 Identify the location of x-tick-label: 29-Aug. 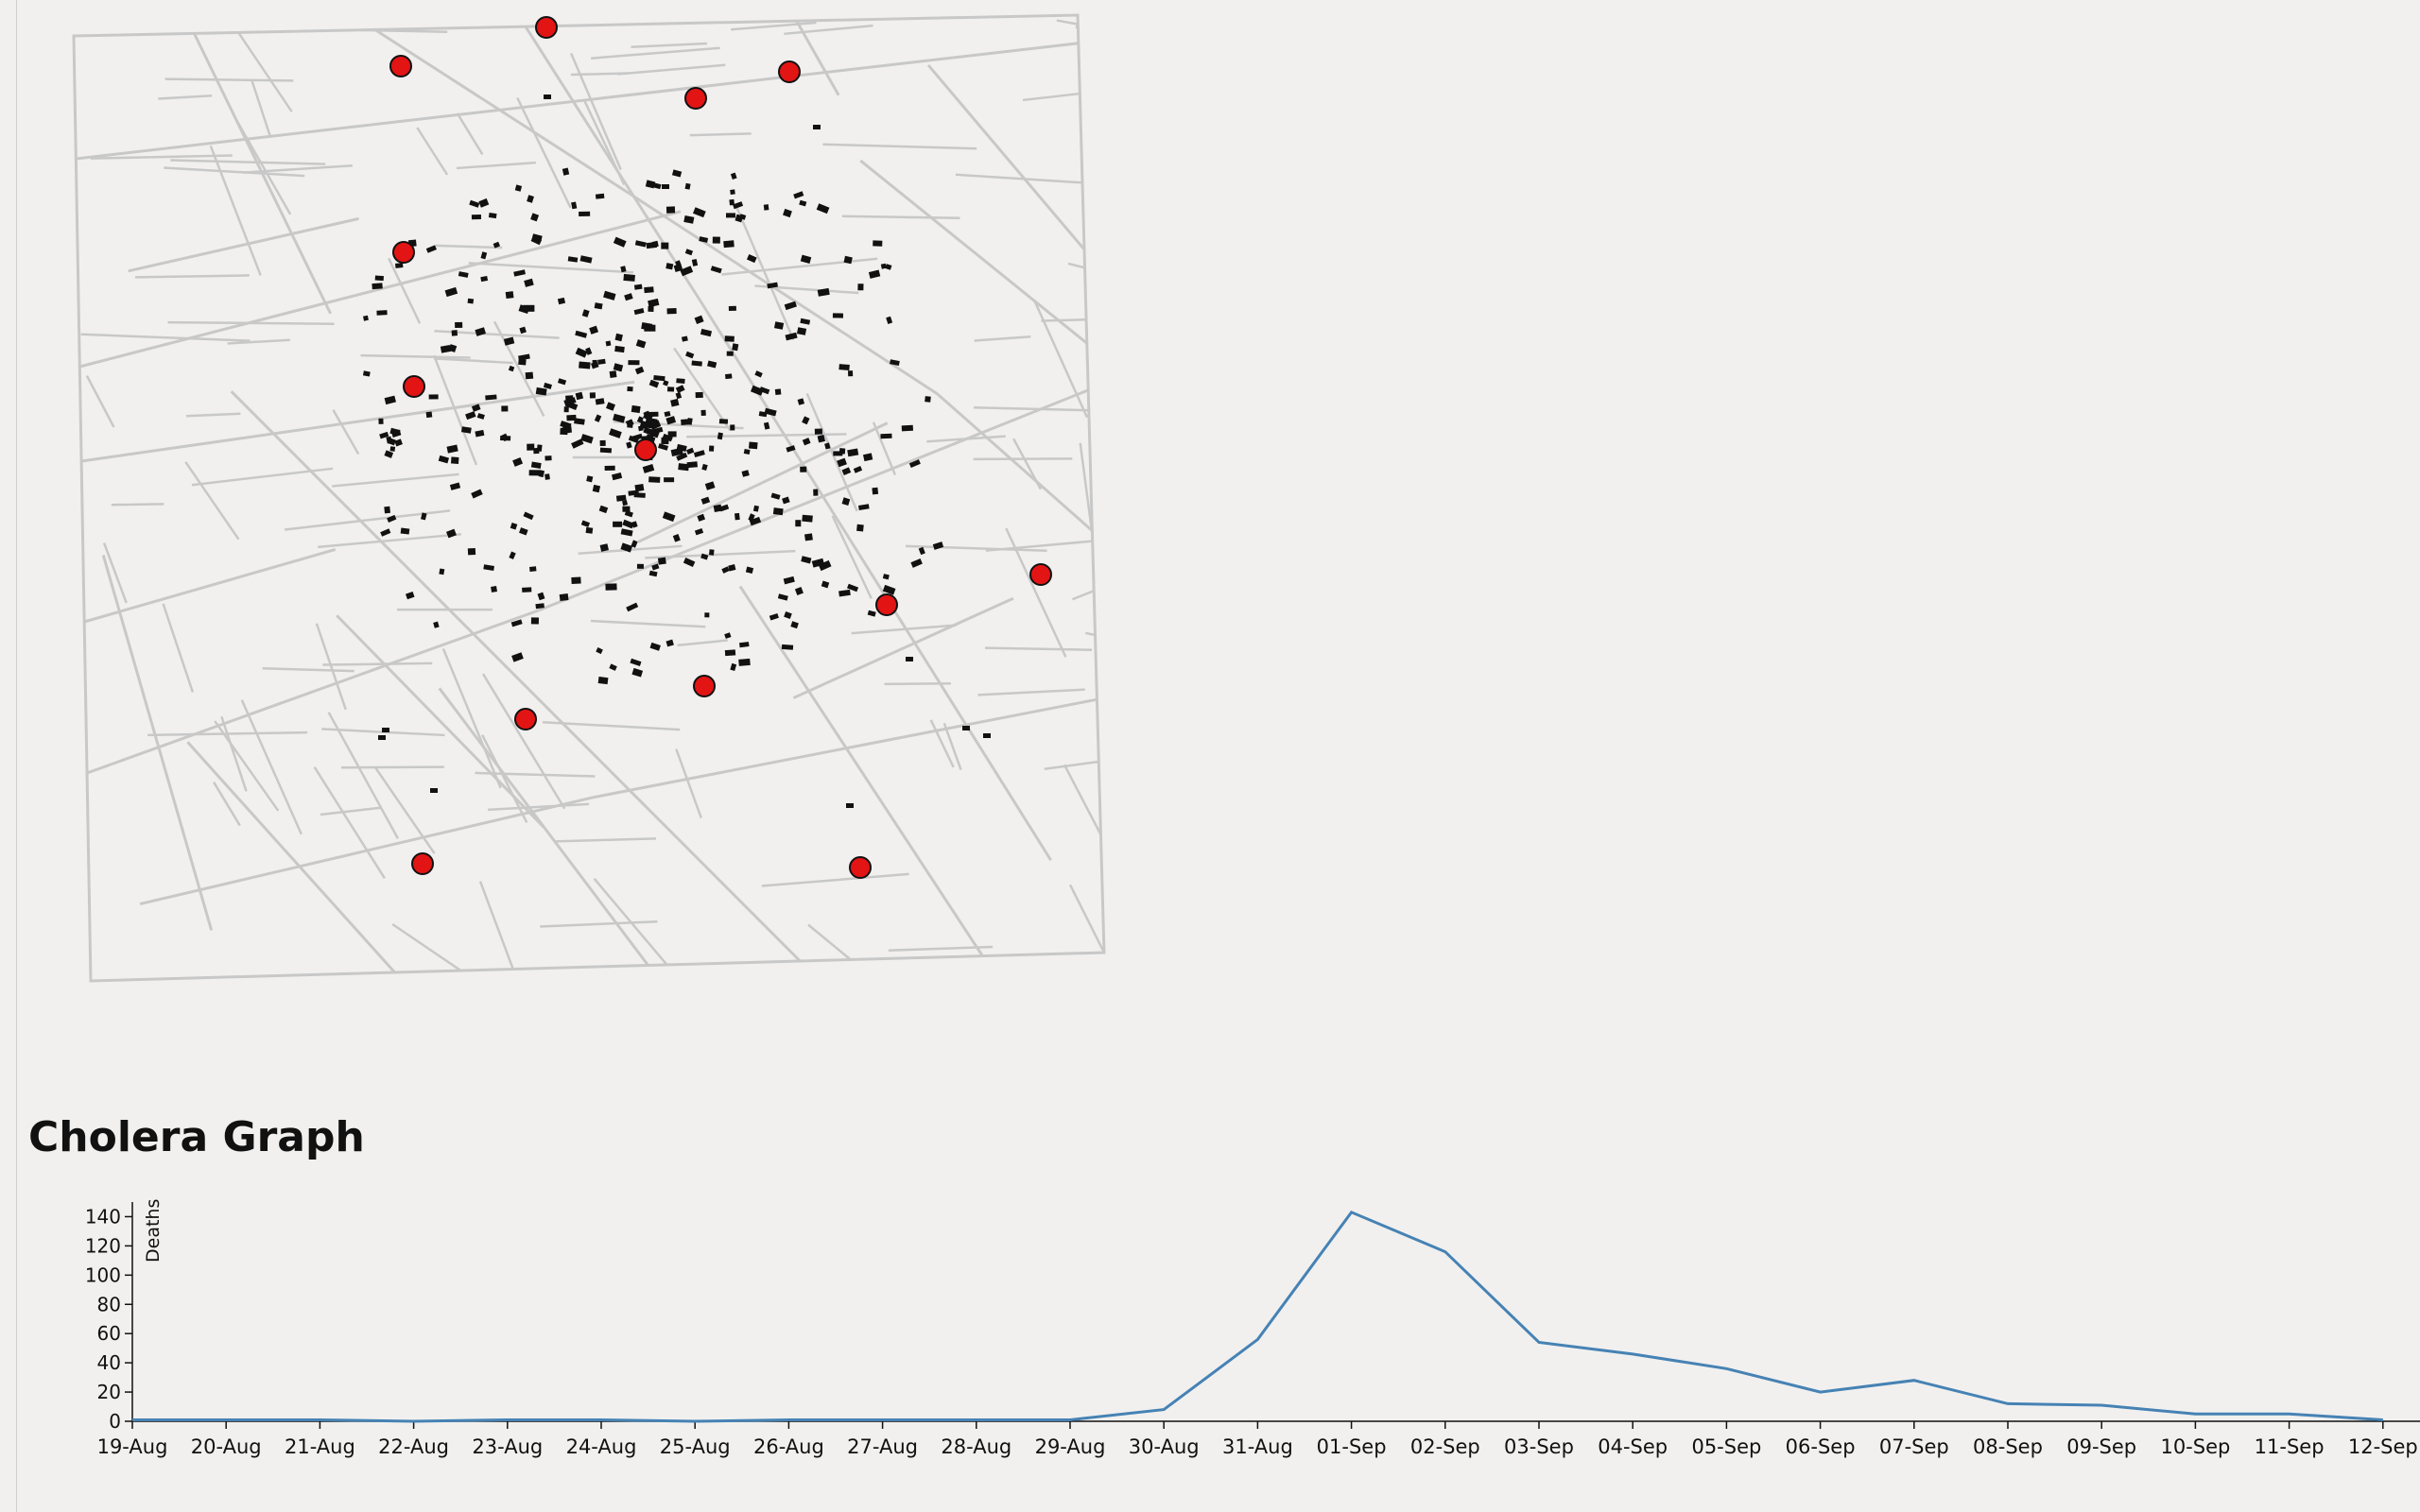
(1070, 1446).